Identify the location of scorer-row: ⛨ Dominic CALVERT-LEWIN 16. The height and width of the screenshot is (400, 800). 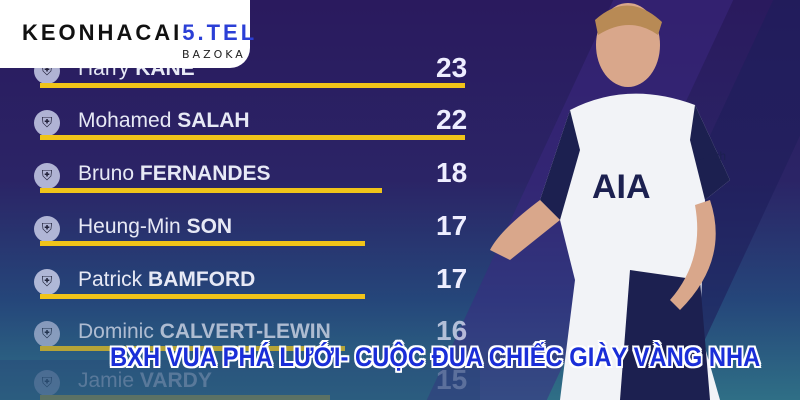
(240, 333).